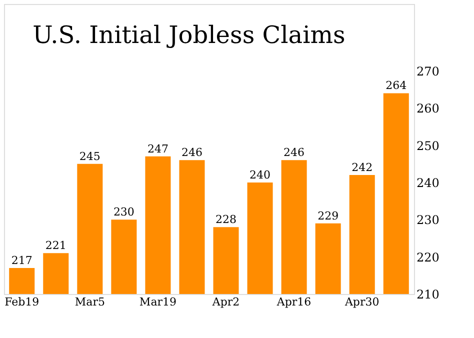  Describe the element at coordinates (428, 109) in the screenshot. I see `y-tick-label: 260` at that location.